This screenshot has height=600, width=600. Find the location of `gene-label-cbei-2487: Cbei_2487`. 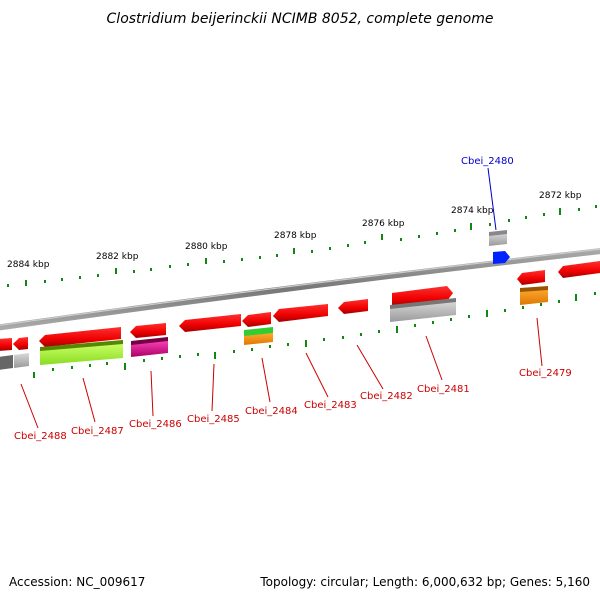

gene-label-cbei-2487: Cbei_2487 is located at coordinates (97, 431).